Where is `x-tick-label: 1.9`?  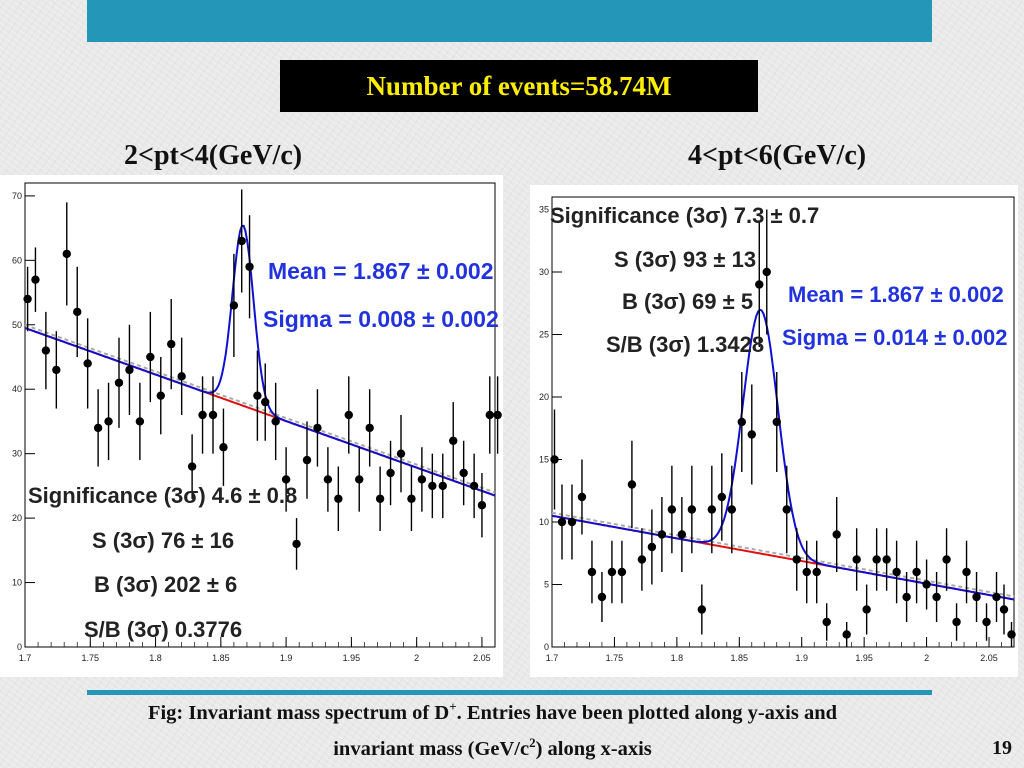 x-tick-label: 1.9 is located at coordinates (286, 658).